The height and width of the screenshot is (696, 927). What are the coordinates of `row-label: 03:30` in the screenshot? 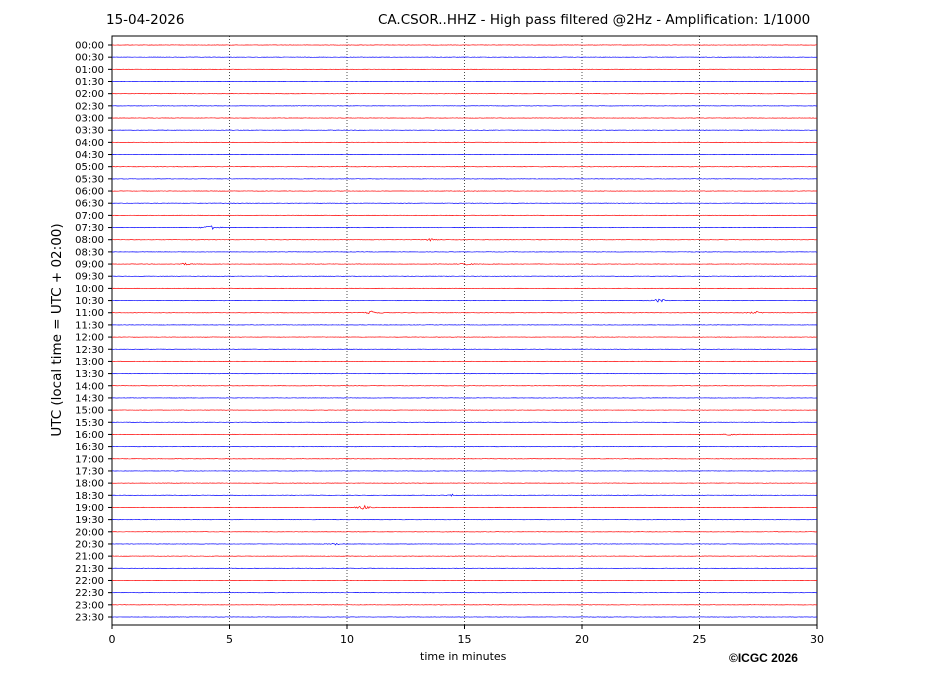 It's located at (89, 131).